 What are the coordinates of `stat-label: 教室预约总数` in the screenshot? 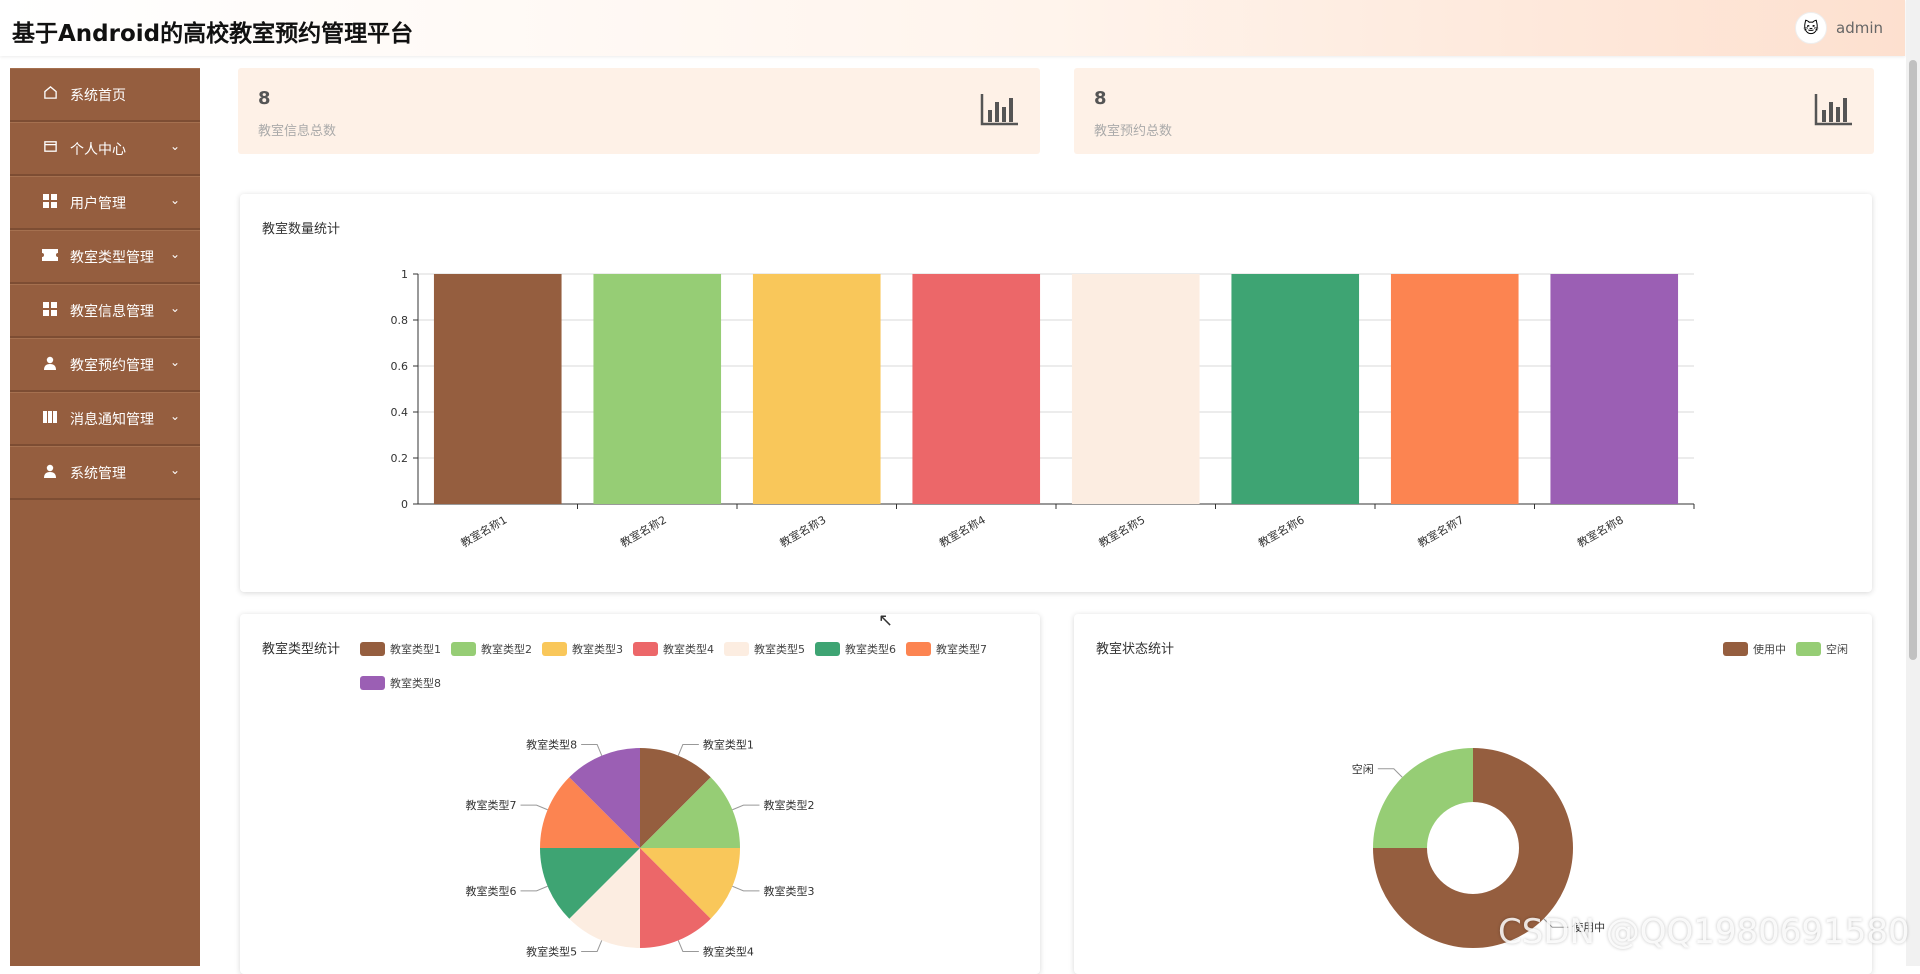 It's located at (1133, 131).